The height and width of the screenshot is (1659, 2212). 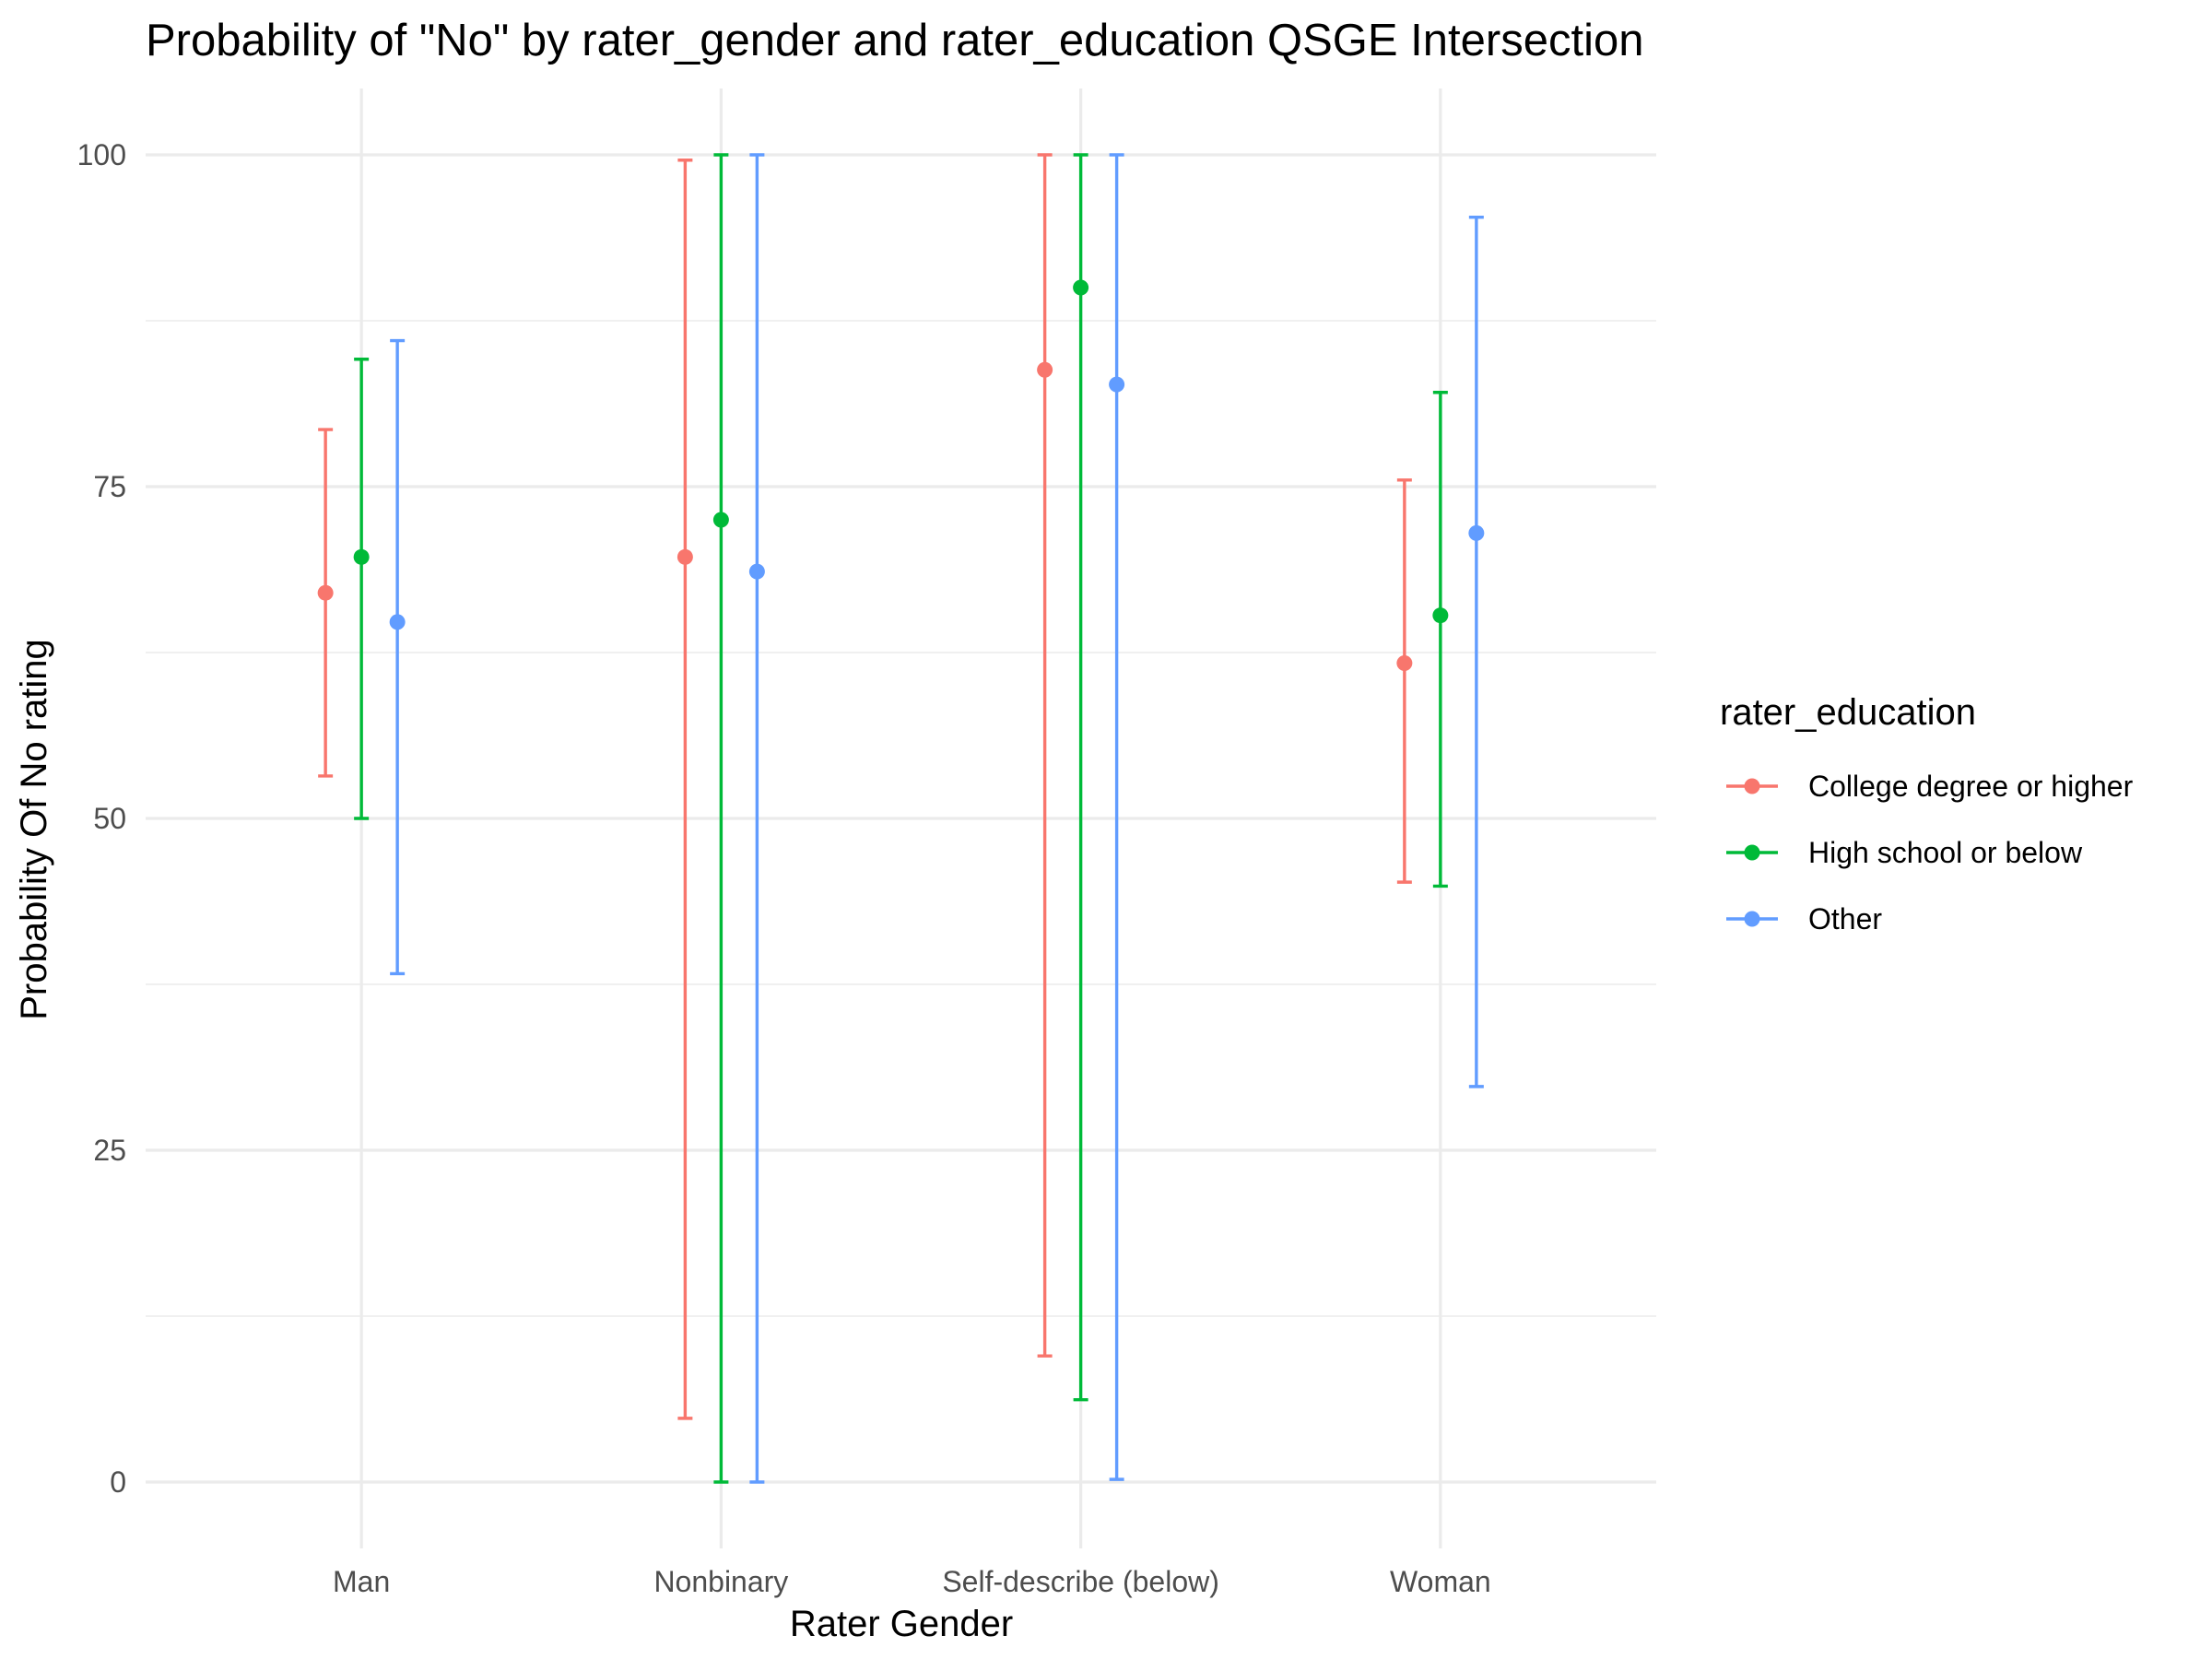 What do you see at coordinates (1971, 786) in the screenshot?
I see `legend-label: College degree or higher` at bounding box center [1971, 786].